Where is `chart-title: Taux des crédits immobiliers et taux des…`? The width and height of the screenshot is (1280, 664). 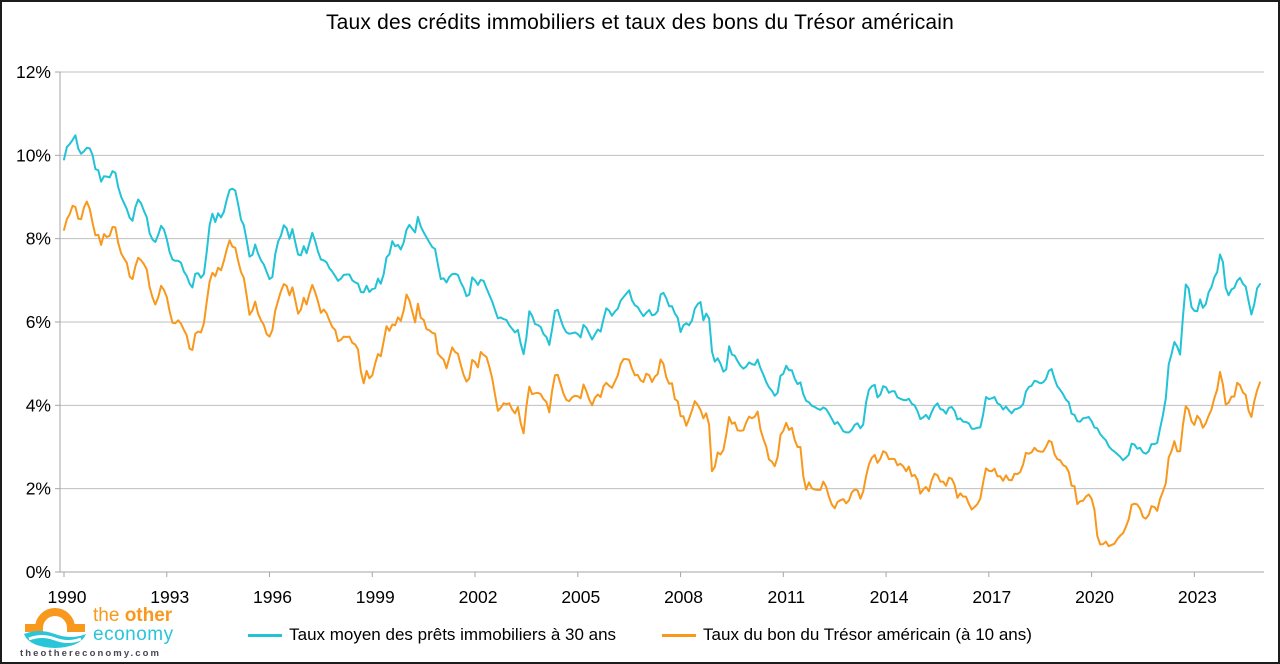 chart-title: Taux des crédits immobiliers et taux des… is located at coordinates (640, 22).